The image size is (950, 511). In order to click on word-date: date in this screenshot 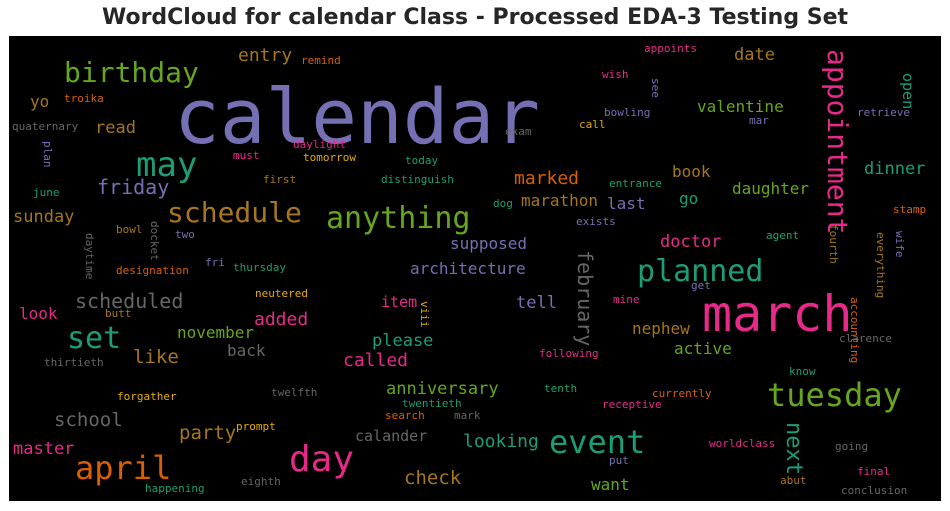, I will do `click(754, 55)`.